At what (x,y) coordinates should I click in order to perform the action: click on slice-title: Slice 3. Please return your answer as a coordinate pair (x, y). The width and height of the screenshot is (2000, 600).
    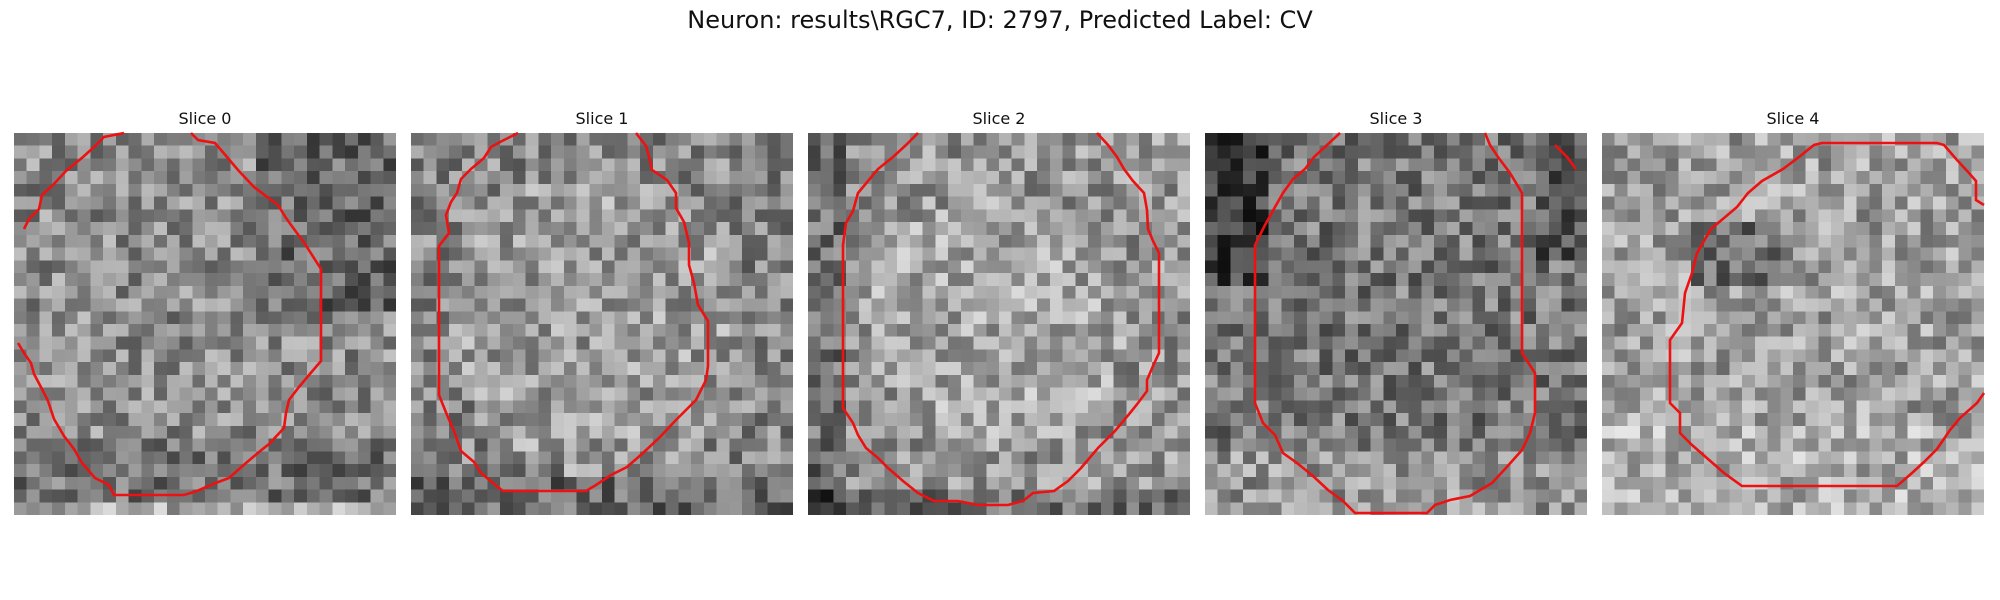
    Looking at the image, I should click on (1396, 118).